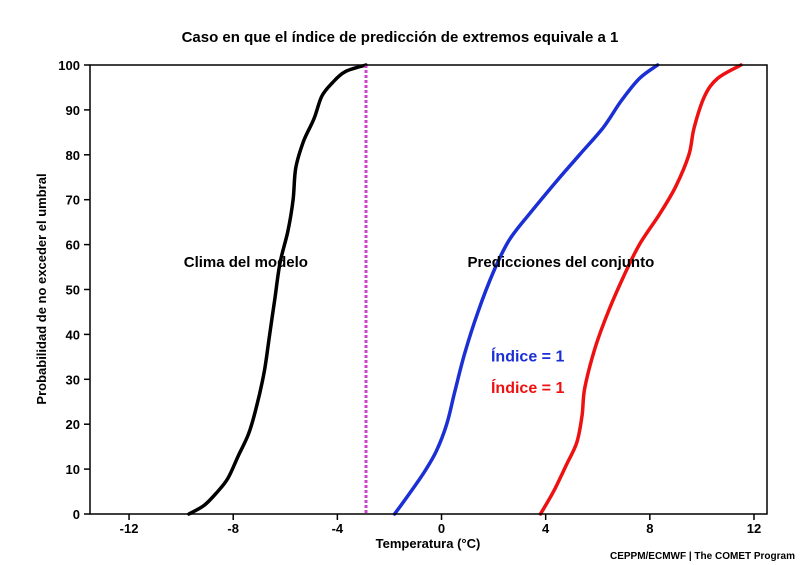  Describe the element at coordinates (527, 387) in the screenshot. I see `index-label-3: Índice = 1` at that location.